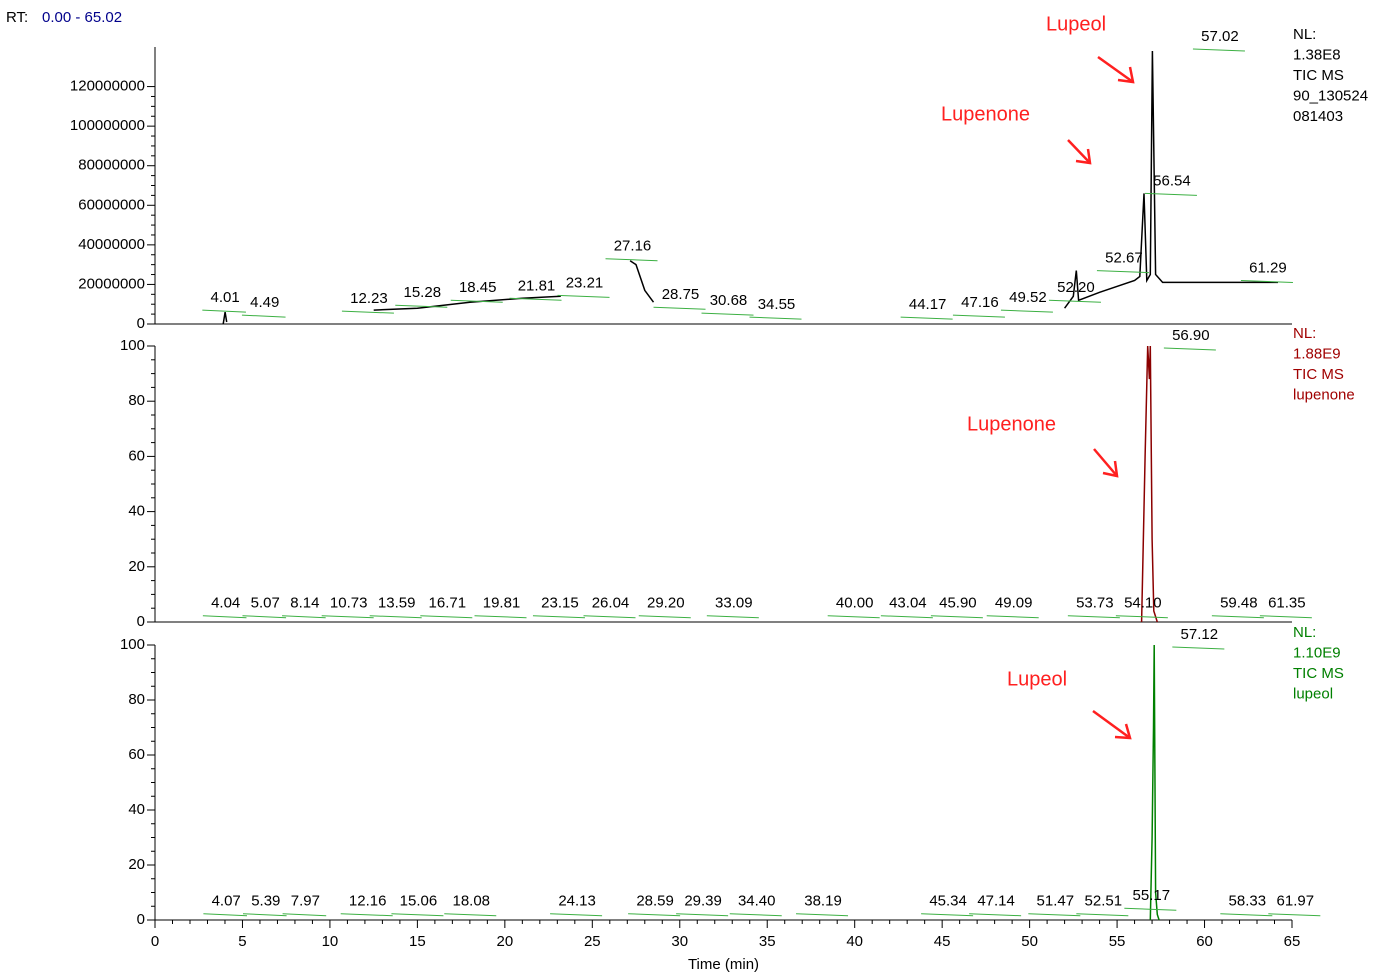 This screenshot has width=1382, height=972. Describe the element at coordinates (1143, 603) in the screenshot. I see `peak-label: 54.10` at that location.